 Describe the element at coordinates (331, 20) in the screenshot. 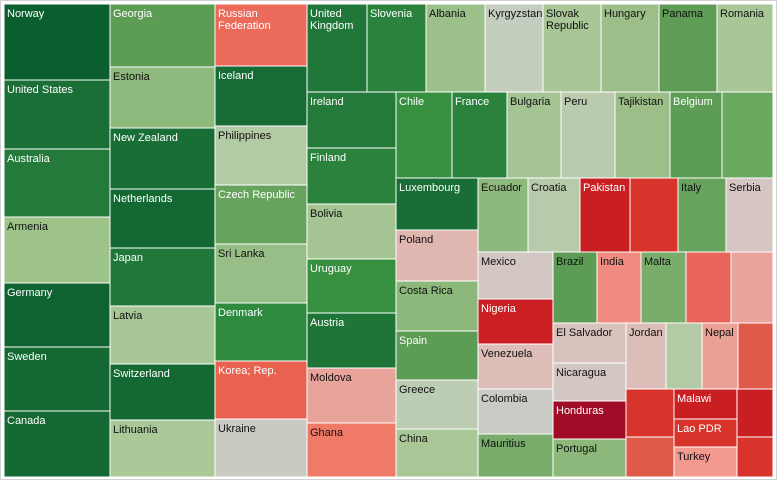

I see `tile-label: United Kingdom` at that location.